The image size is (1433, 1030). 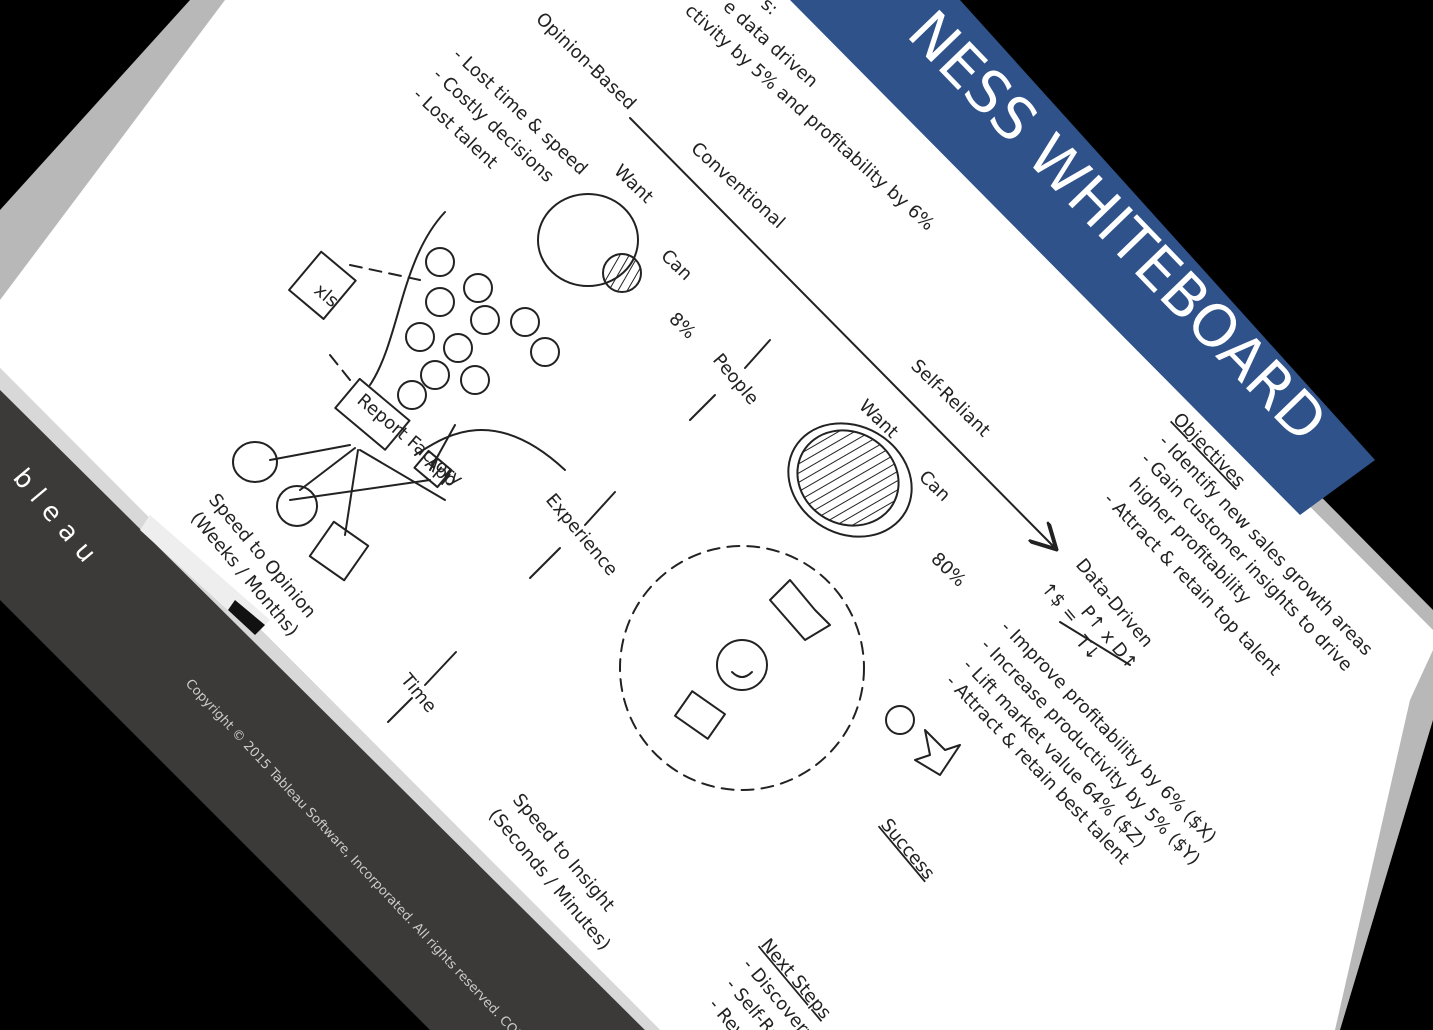 I want to click on cycle, so click(x=742, y=668).